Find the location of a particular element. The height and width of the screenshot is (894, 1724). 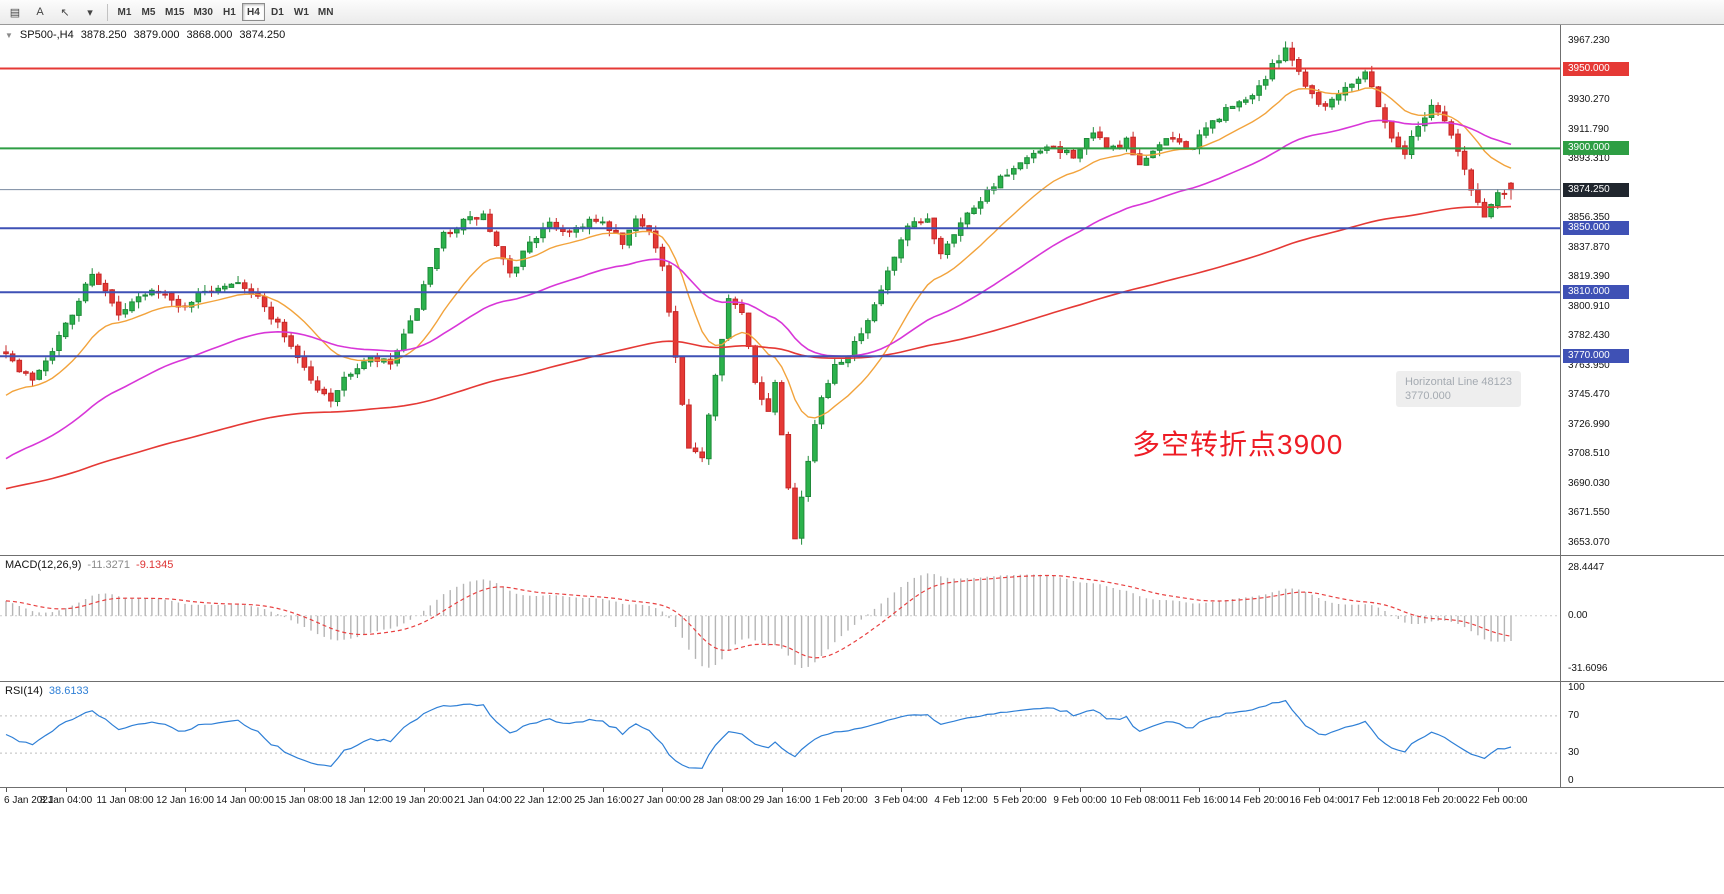

symbol-marker-icon: ▼ is located at coordinates (9, 35).